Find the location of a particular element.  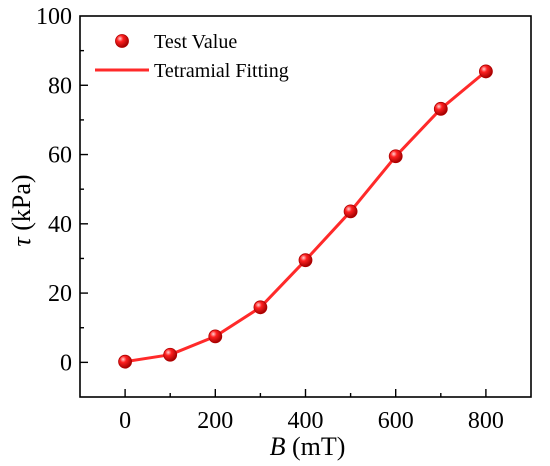

y-tick-label: 80 is located at coordinates (60, 86).